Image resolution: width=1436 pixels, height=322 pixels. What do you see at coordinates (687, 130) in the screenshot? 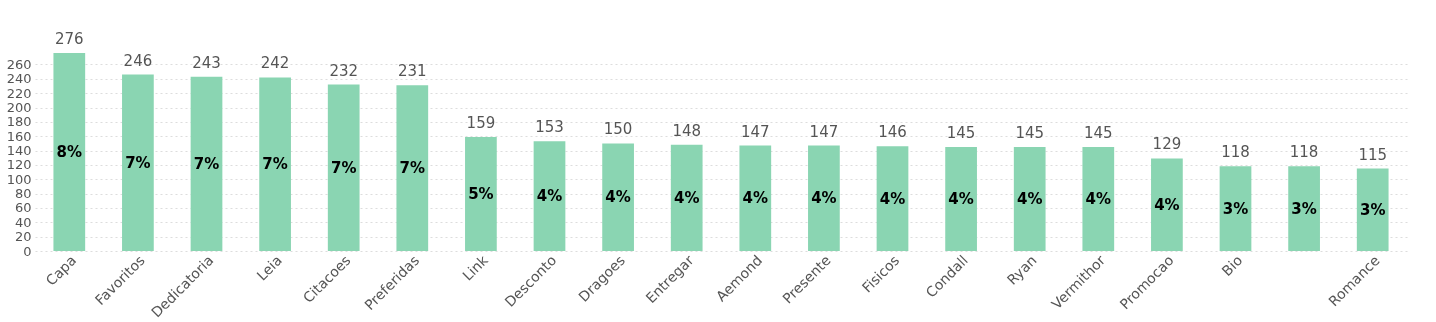
I see `data-label: 148` at bounding box center [687, 130].